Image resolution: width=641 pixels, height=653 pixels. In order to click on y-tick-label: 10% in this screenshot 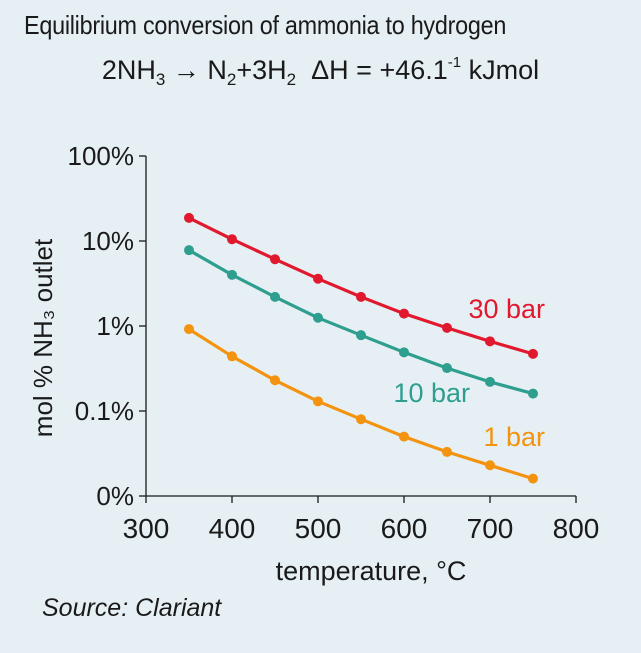, I will do `click(108, 241)`.